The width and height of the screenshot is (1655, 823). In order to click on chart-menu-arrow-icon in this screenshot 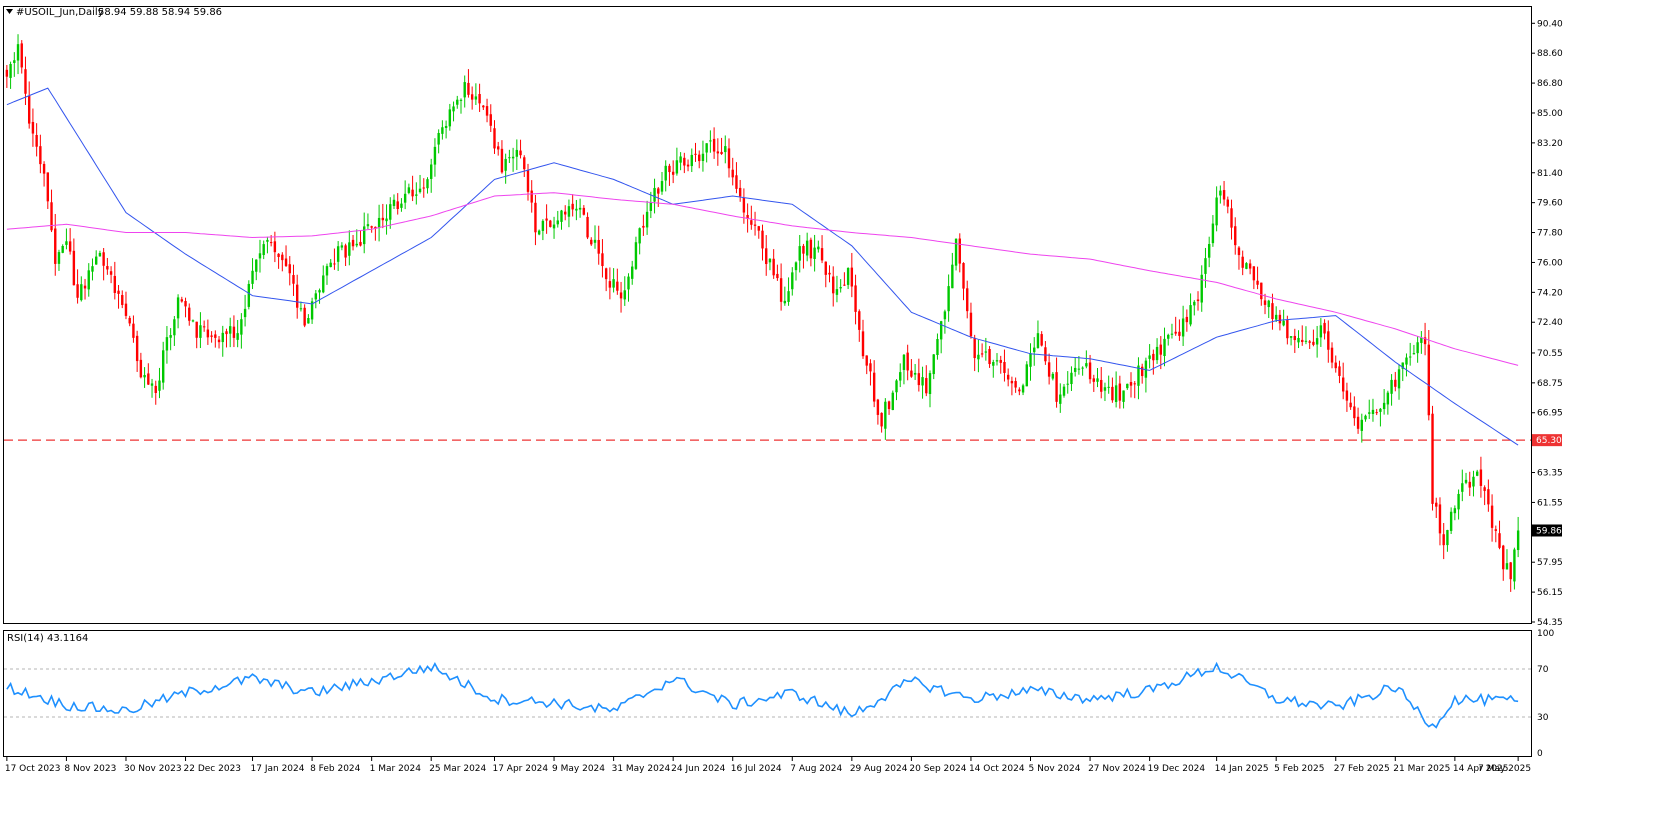, I will do `click(9, 11)`.